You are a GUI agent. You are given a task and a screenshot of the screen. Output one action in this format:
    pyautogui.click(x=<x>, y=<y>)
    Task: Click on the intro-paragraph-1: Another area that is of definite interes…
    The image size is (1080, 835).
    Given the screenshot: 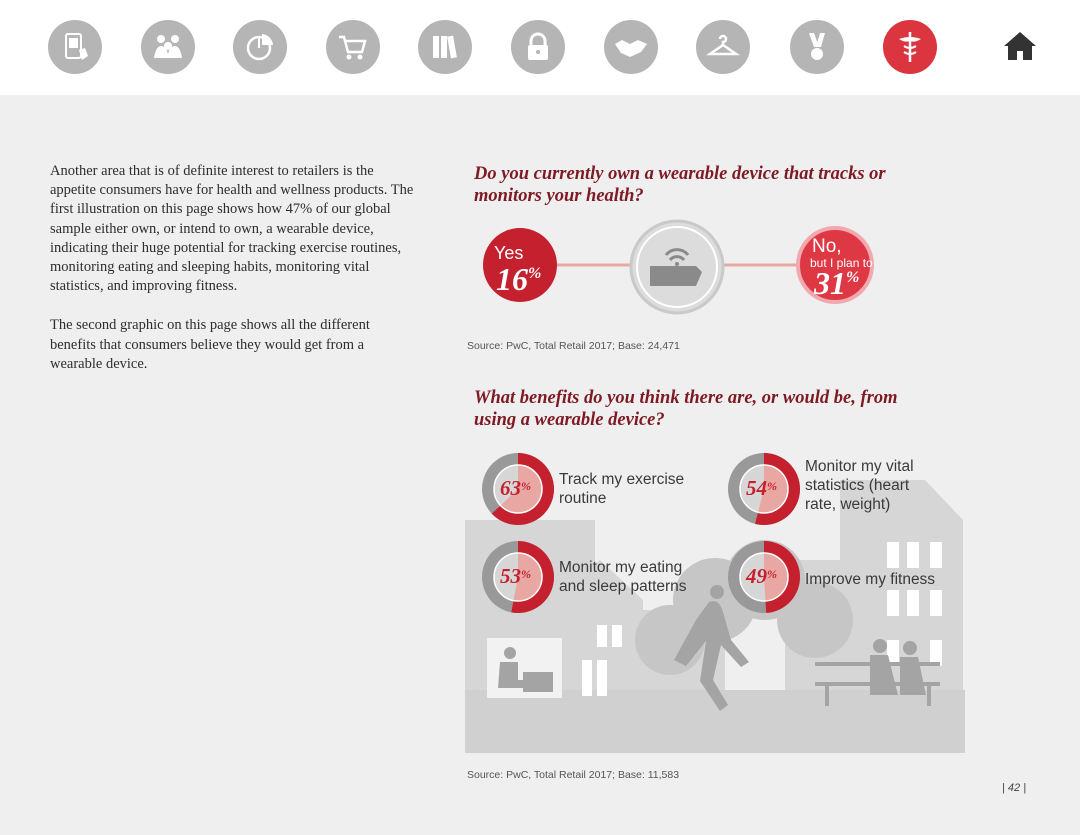 What is the action you would take?
    pyautogui.click(x=232, y=229)
    